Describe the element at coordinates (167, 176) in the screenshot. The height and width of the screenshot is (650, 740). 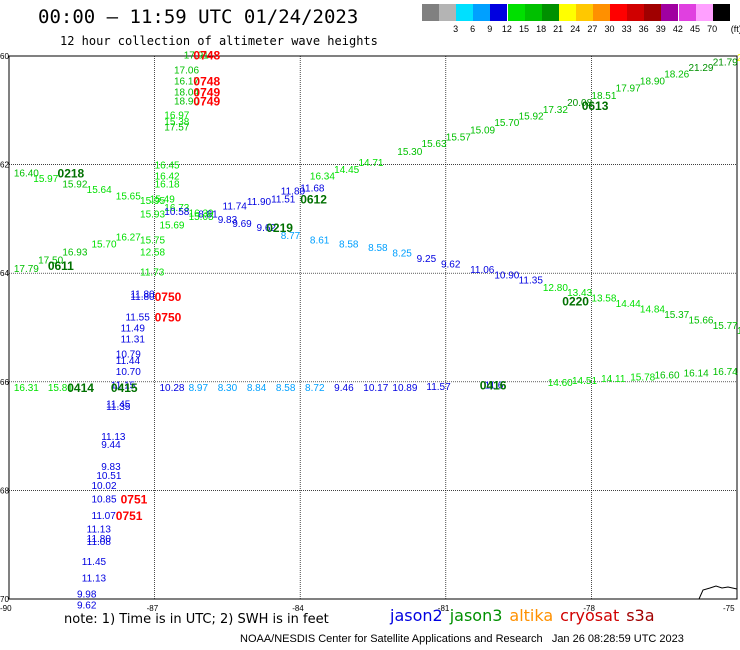
I see `wave-height-value: 16.42` at that location.